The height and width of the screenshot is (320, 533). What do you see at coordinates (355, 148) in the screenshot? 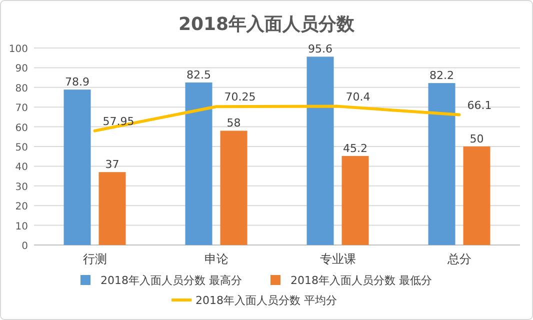
I see `data-label: 45.2` at bounding box center [355, 148].